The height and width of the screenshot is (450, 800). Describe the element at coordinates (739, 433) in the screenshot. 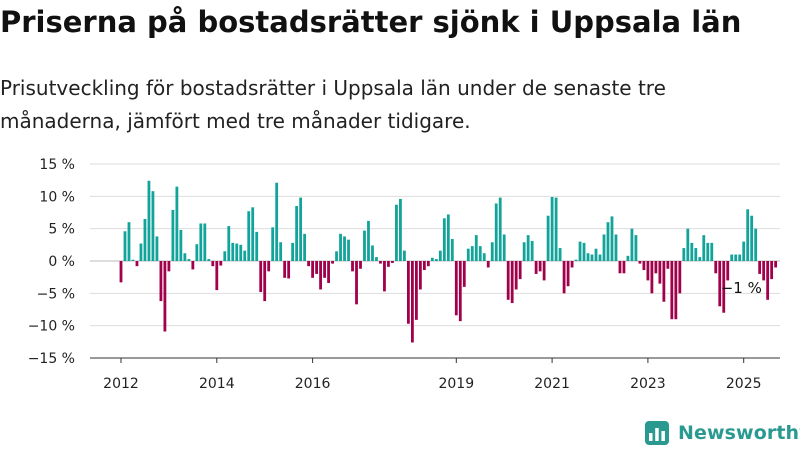

I see `brand-name: Newsworthy` at that location.